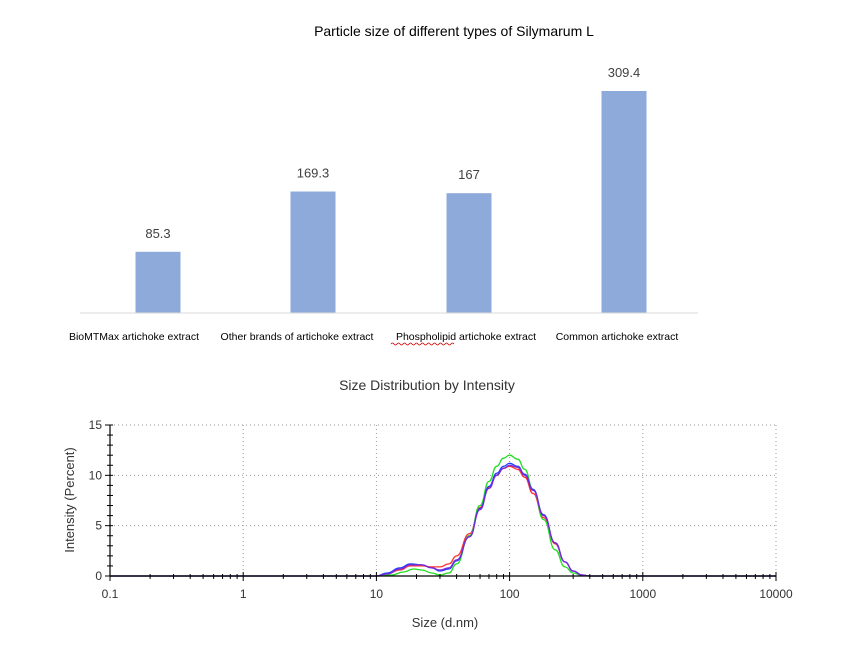 Image resolution: width=857 pixels, height=653 pixels. What do you see at coordinates (243, 594) in the screenshot?
I see `x-tick-label: 1` at bounding box center [243, 594].